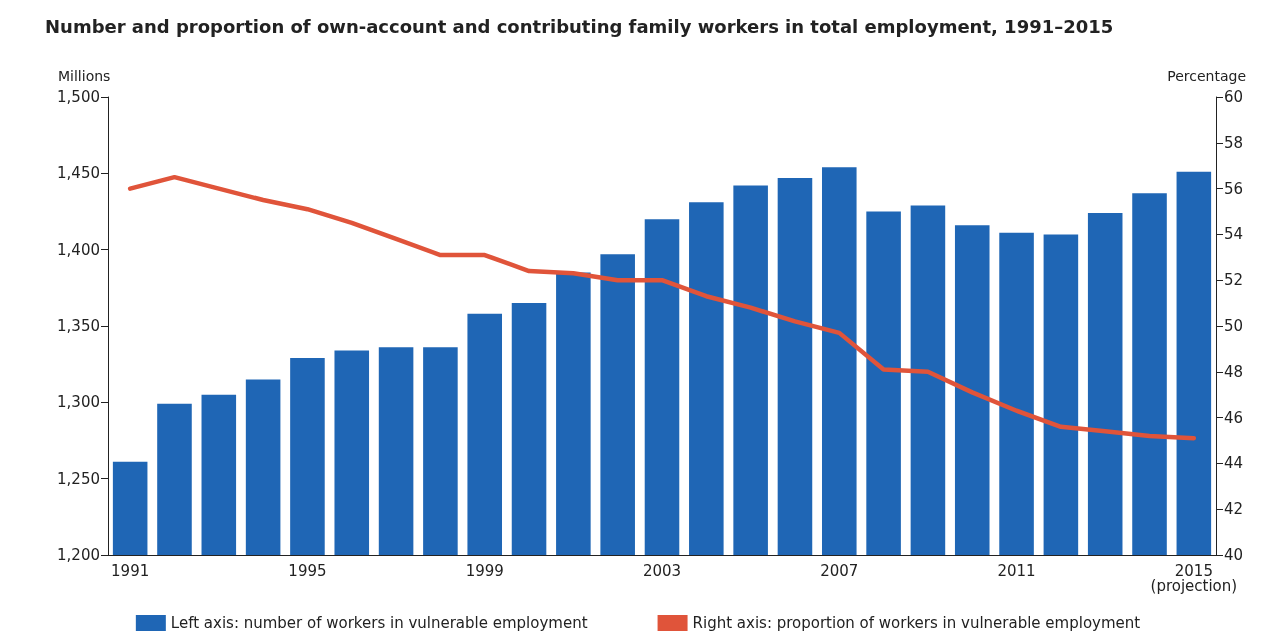 This screenshot has height=638, width=1276. What do you see at coordinates (78, 173) in the screenshot?
I see `y-tick-label: 1,450` at bounding box center [78, 173].